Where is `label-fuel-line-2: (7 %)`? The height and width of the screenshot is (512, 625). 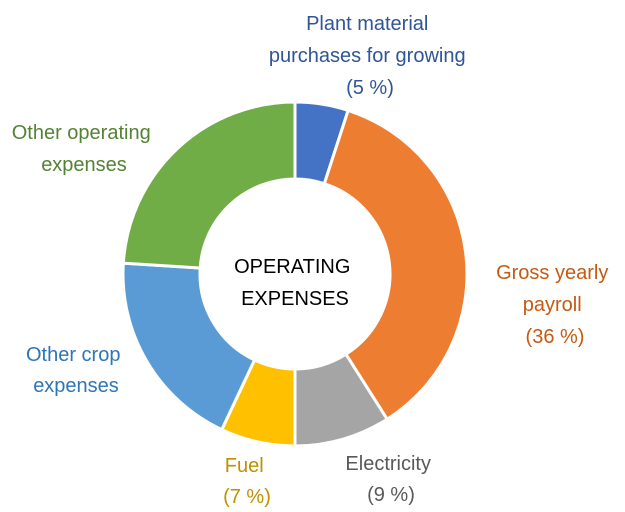 label-fuel-line-2: (7 %) is located at coordinates (247, 497).